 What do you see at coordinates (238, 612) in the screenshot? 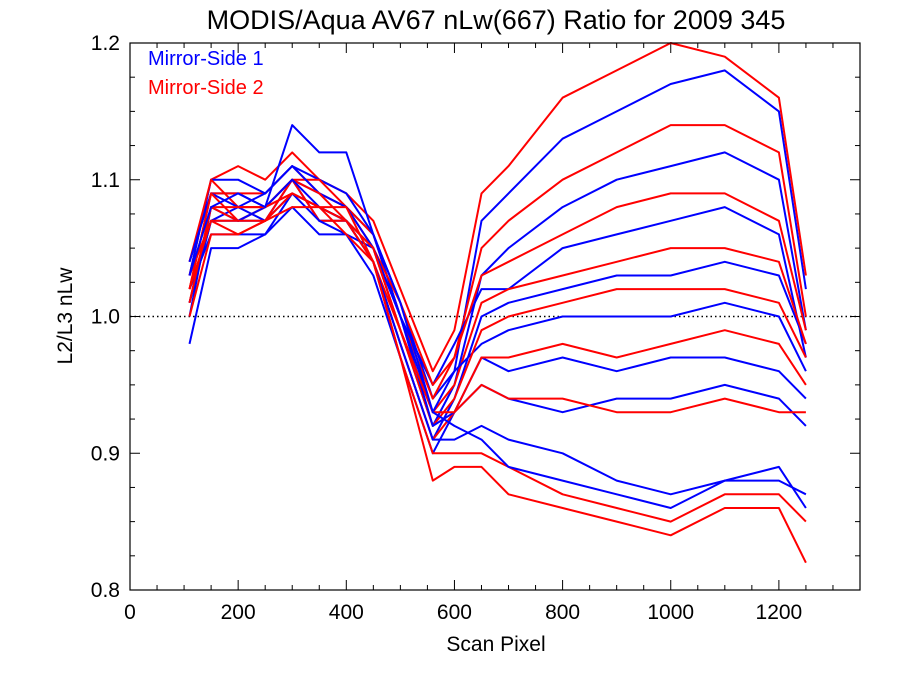
I see `x-tick-label: 200` at bounding box center [238, 612].